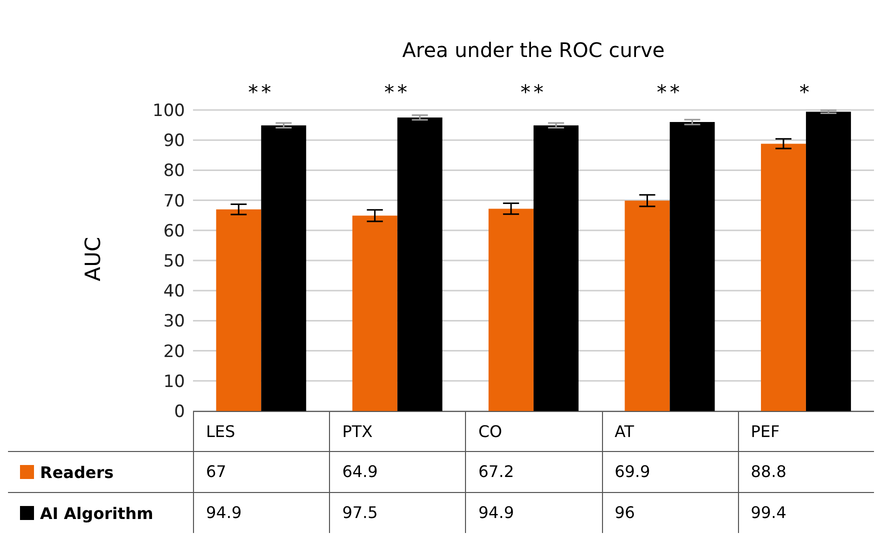 This screenshot has height=547, width=882. I want to click on data-label: 64.9, so click(397, 472).